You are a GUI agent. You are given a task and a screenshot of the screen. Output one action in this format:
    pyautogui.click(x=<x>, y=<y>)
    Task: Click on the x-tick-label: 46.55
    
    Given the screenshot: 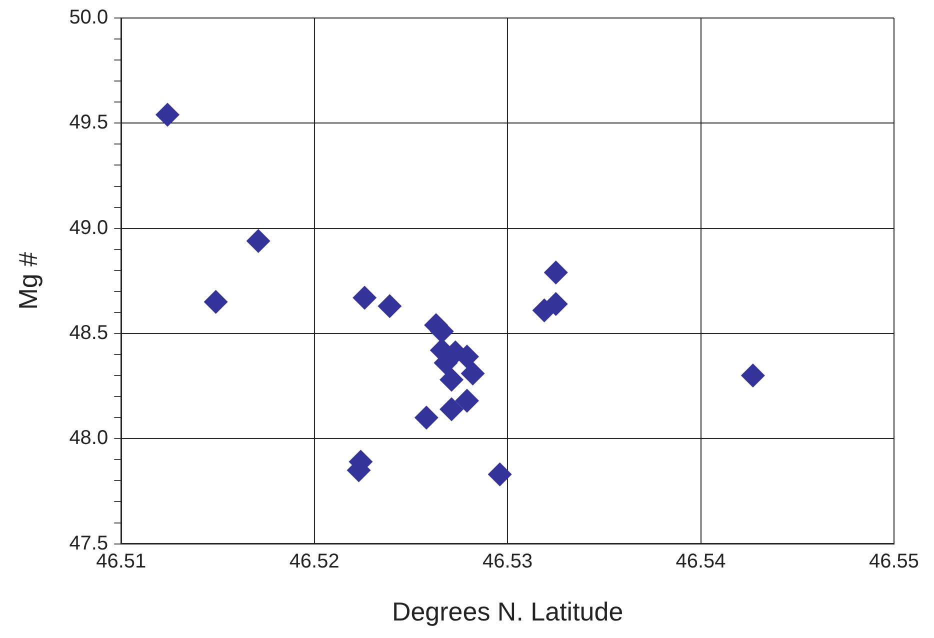 What is the action you would take?
    pyautogui.click(x=894, y=561)
    